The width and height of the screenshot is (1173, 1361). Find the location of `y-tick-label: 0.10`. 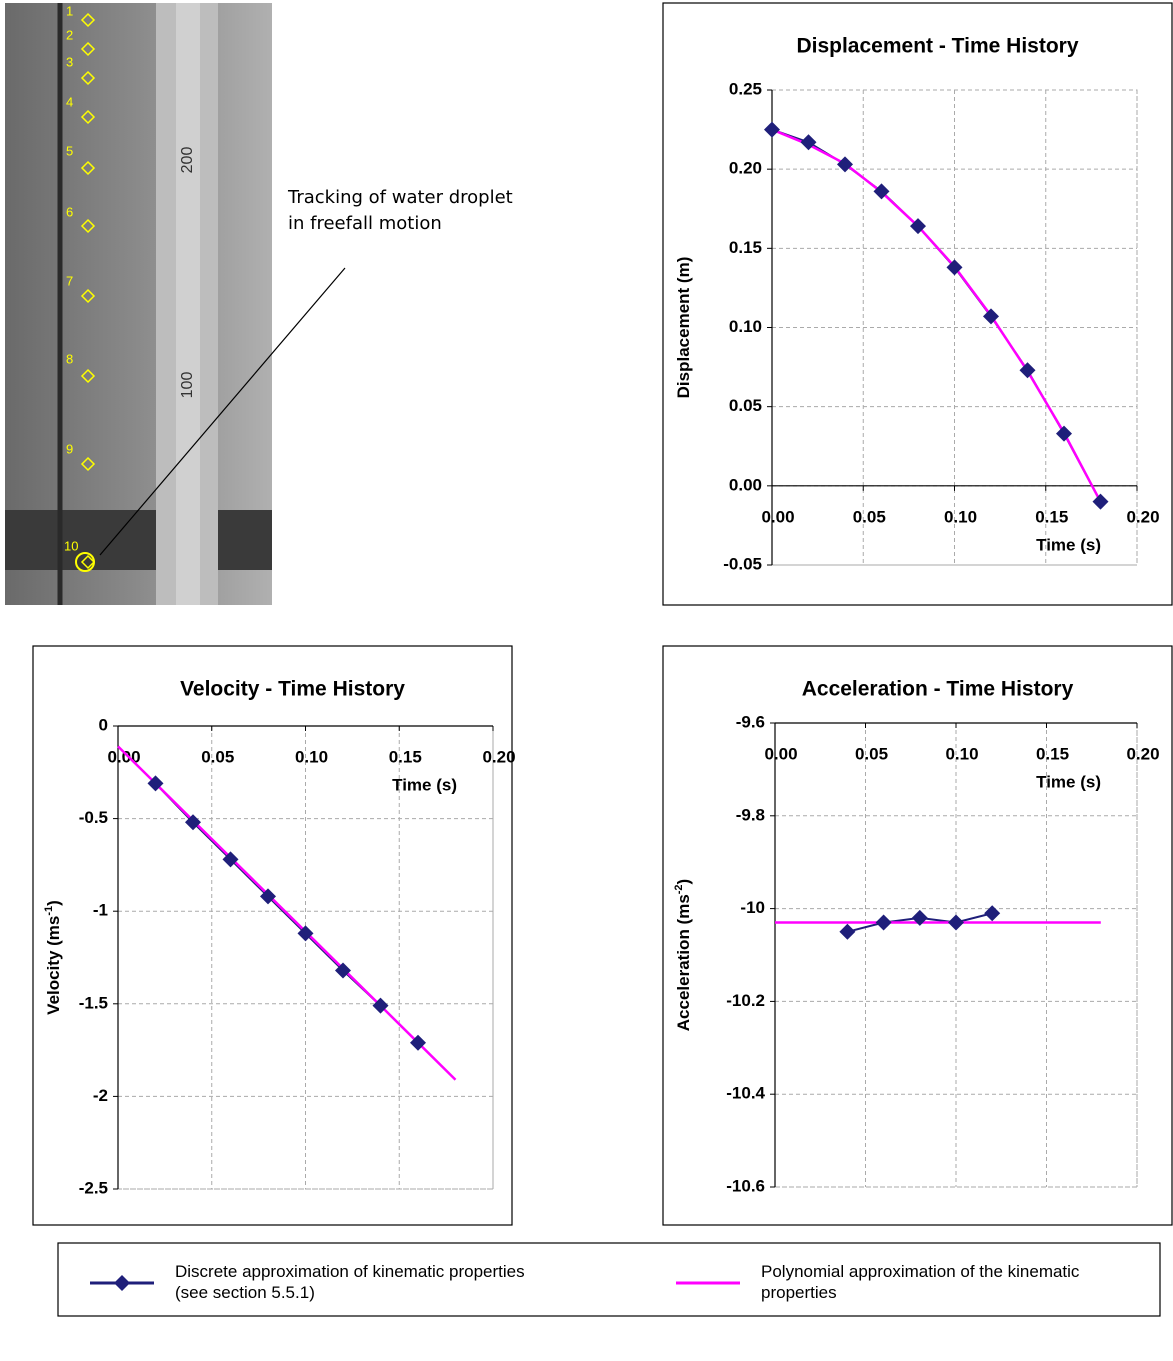

y-tick-label: 0.10 is located at coordinates (745, 326).